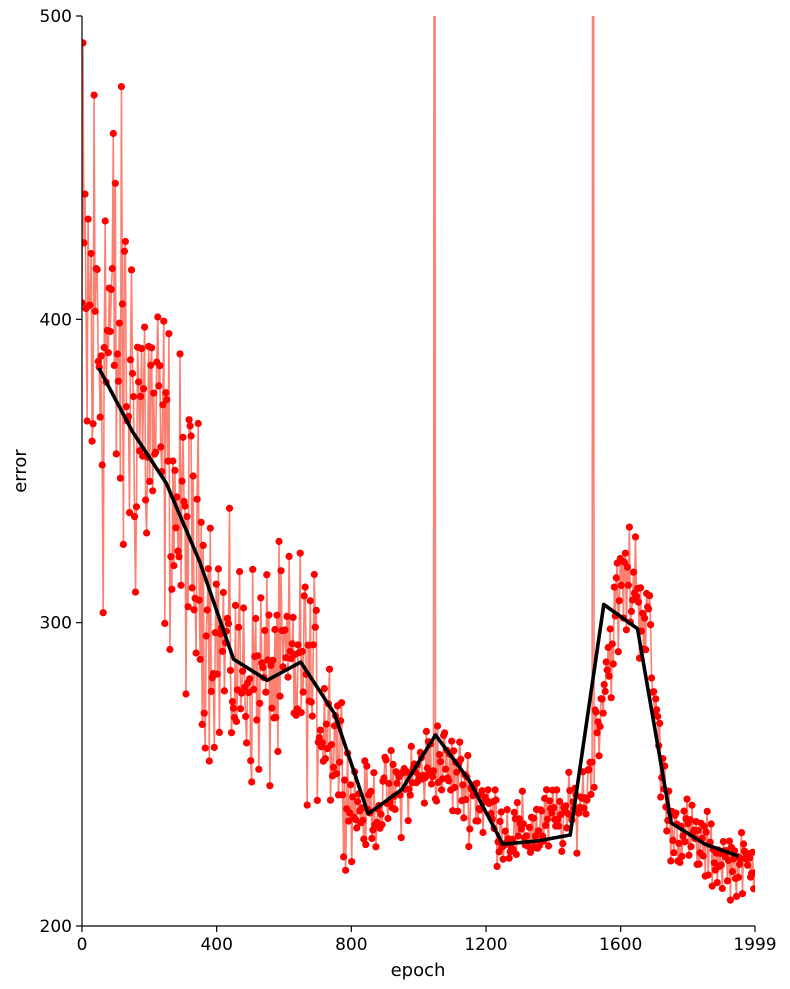  What do you see at coordinates (56, 624) in the screenshot?
I see `y-tick-label: 300` at bounding box center [56, 624].